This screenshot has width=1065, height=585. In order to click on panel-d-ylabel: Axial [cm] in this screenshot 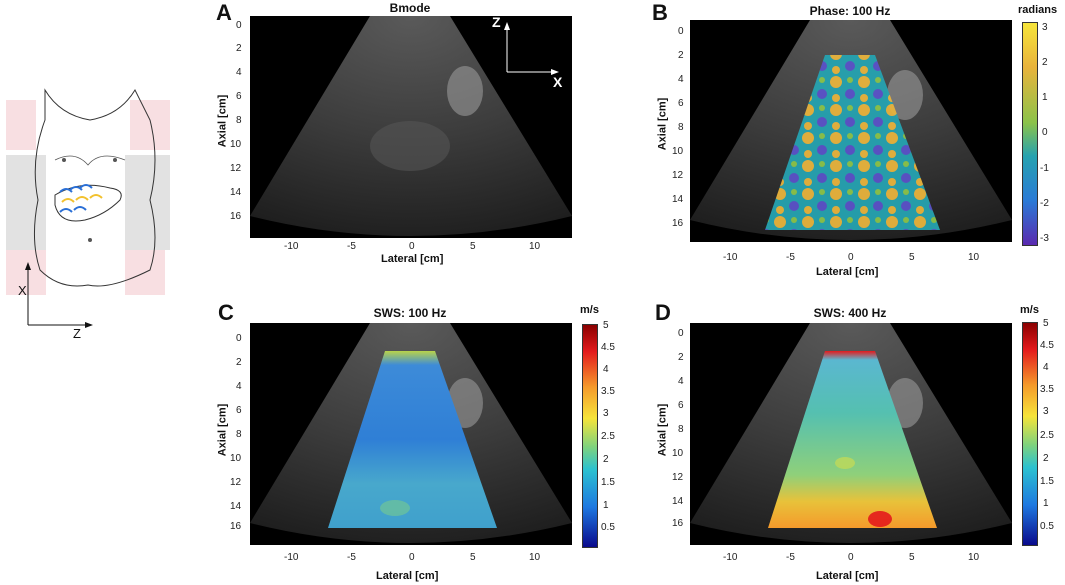, I will do `click(662, 430)`.